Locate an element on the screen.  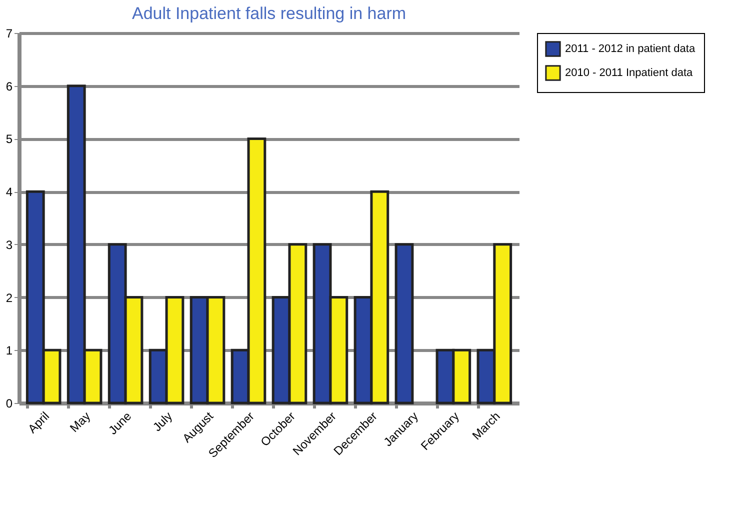
chart-title: Adult Inpatient falls resulting in harm is located at coordinates (269, 13).